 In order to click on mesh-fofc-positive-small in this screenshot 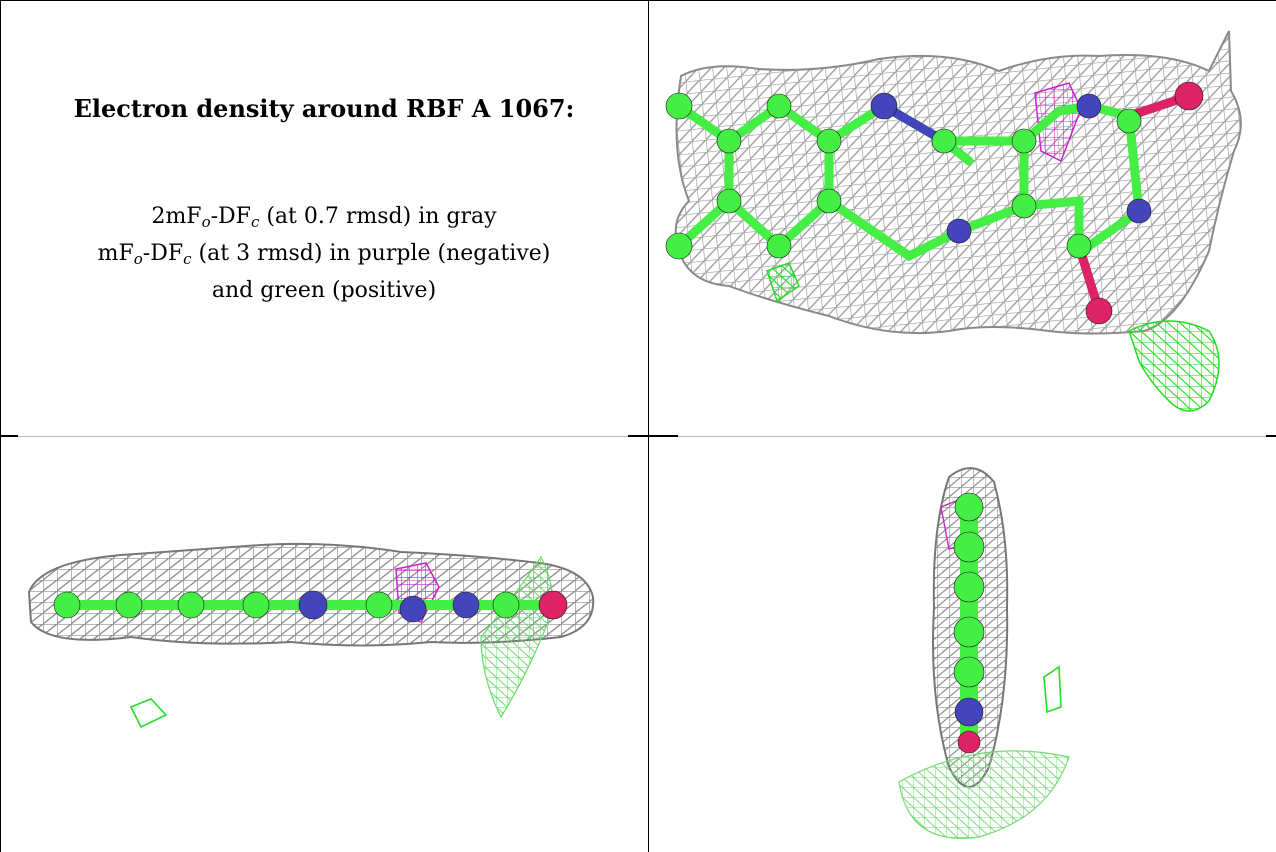, I will do `click(148, 713)`.